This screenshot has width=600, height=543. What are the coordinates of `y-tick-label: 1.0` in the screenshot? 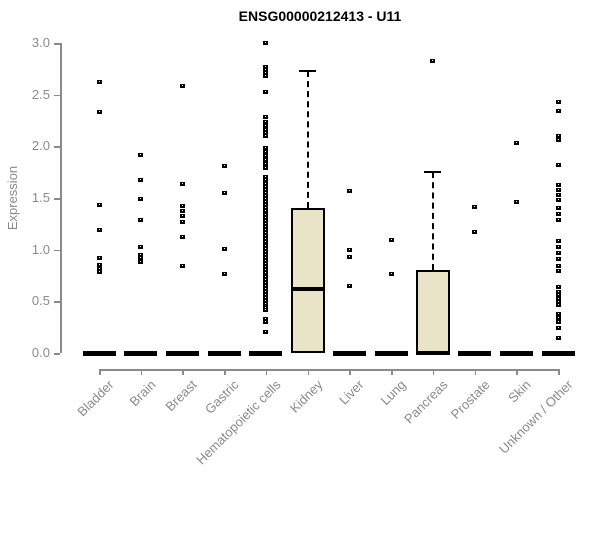 It's located at (40, 249).